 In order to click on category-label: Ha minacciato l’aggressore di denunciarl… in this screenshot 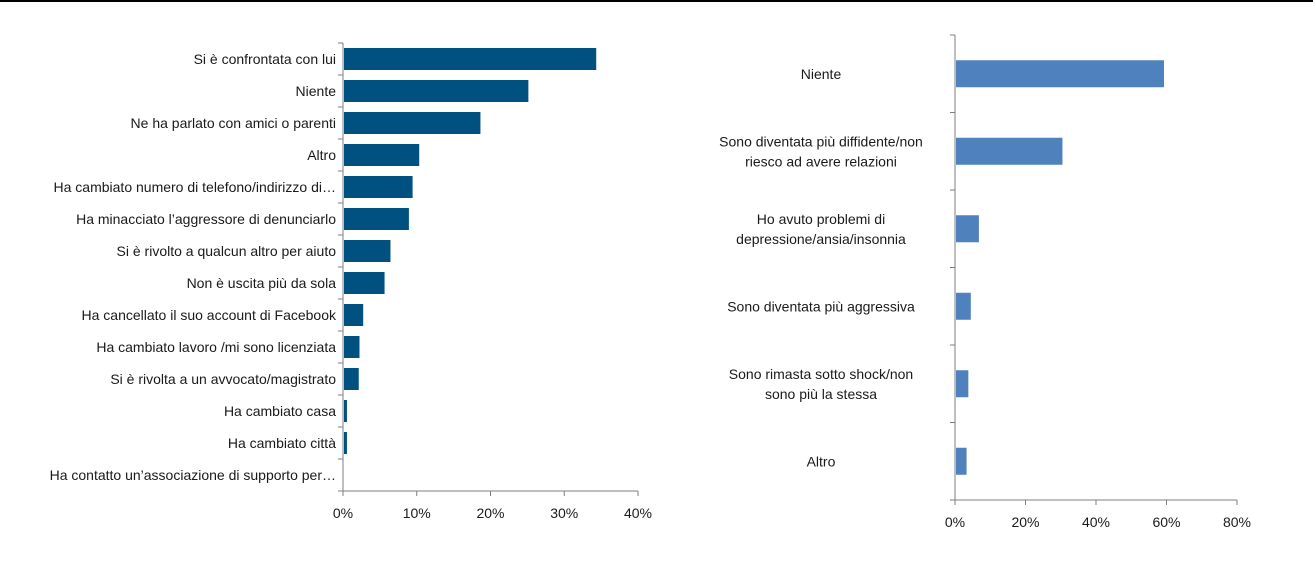, I will do `click(206, 219)`.